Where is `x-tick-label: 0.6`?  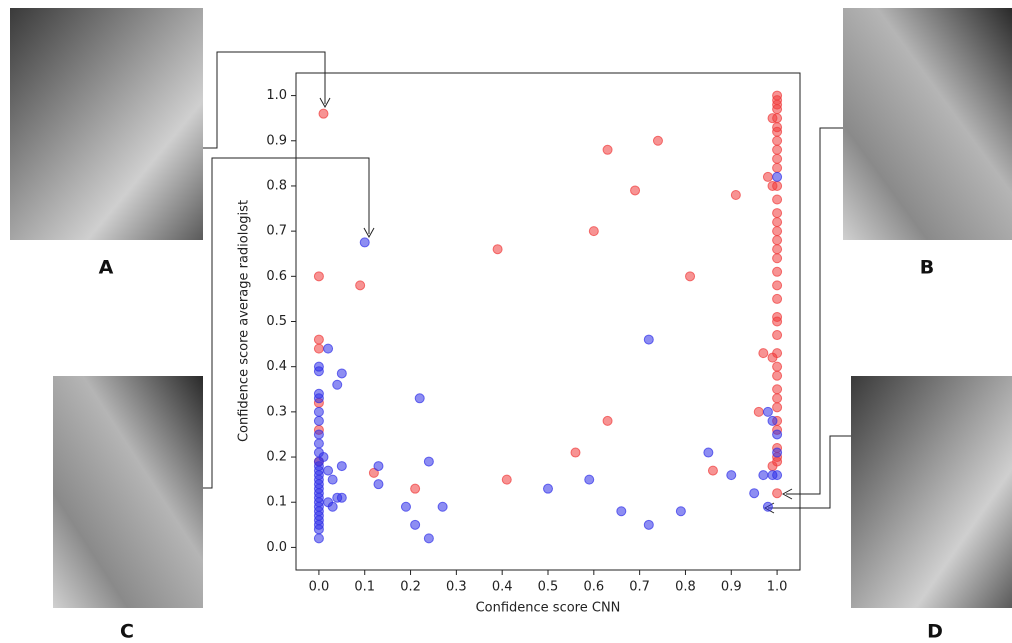
x-tick-label: 0.6 is located at coordinates (593, 587).